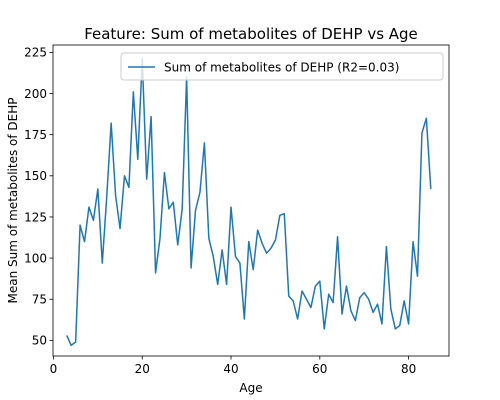 This screenshot has width=500, height=400. Describe the element at coordinates (408, 369) in the screenshot. I see `x-tick-label: 80` at that location.